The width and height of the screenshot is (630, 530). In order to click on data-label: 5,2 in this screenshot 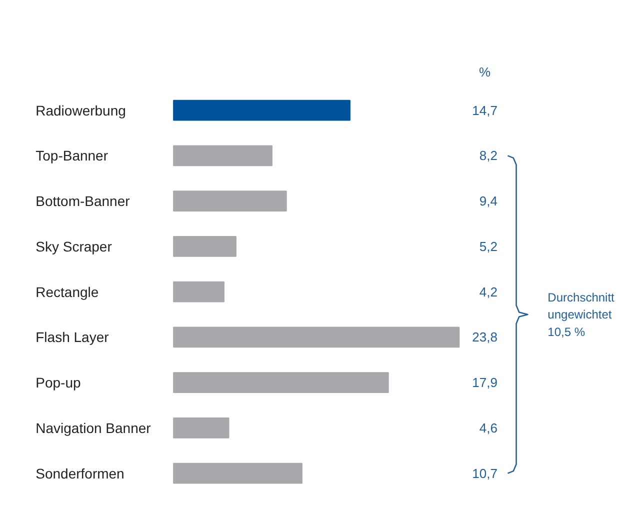, I will do `click(488, 246)`.